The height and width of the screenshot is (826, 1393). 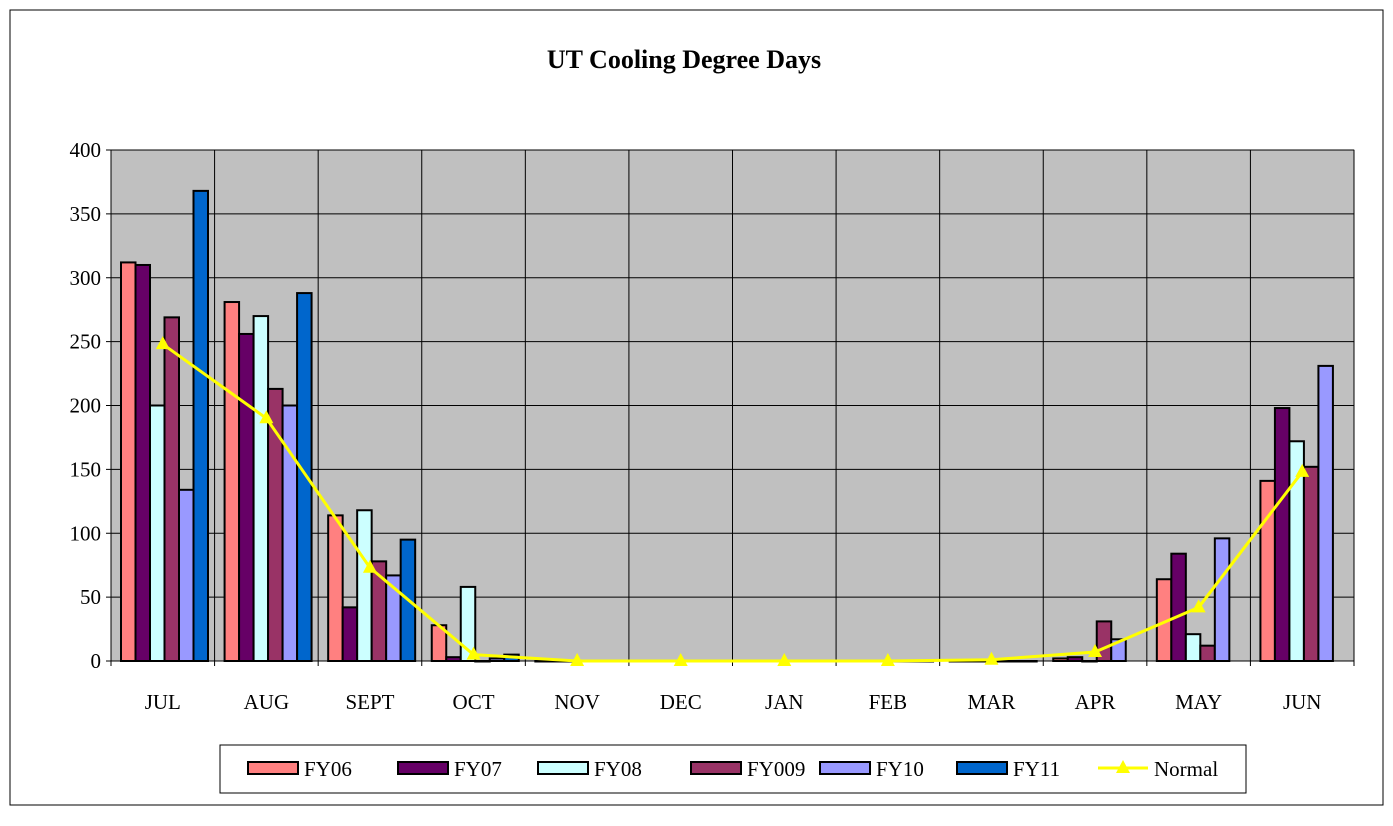 What do you see at coordinates (1095, 651) in the screenshot?
I see `marker-Normal-APR` at bounding box center [1095, 651].